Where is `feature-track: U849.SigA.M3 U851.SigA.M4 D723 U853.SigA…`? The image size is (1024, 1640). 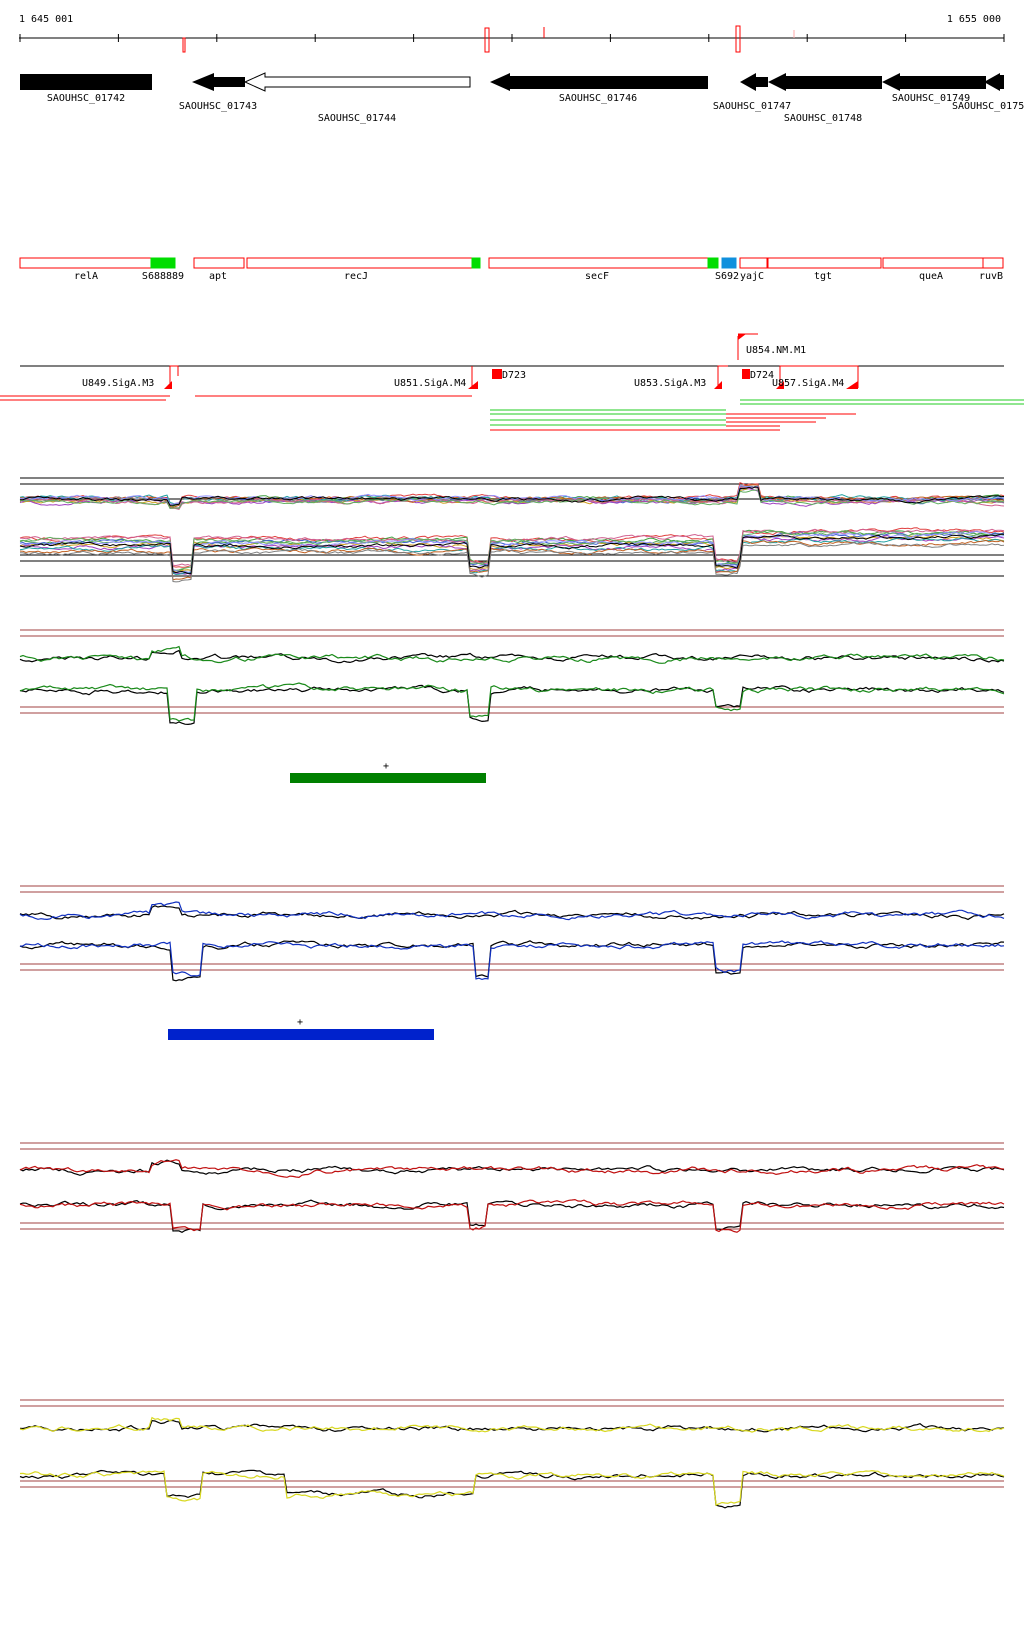
feature-track: U849.SigA.M3 U851.SigA.M4 D723 U853.SigA… is located at coordinates (512, 382).